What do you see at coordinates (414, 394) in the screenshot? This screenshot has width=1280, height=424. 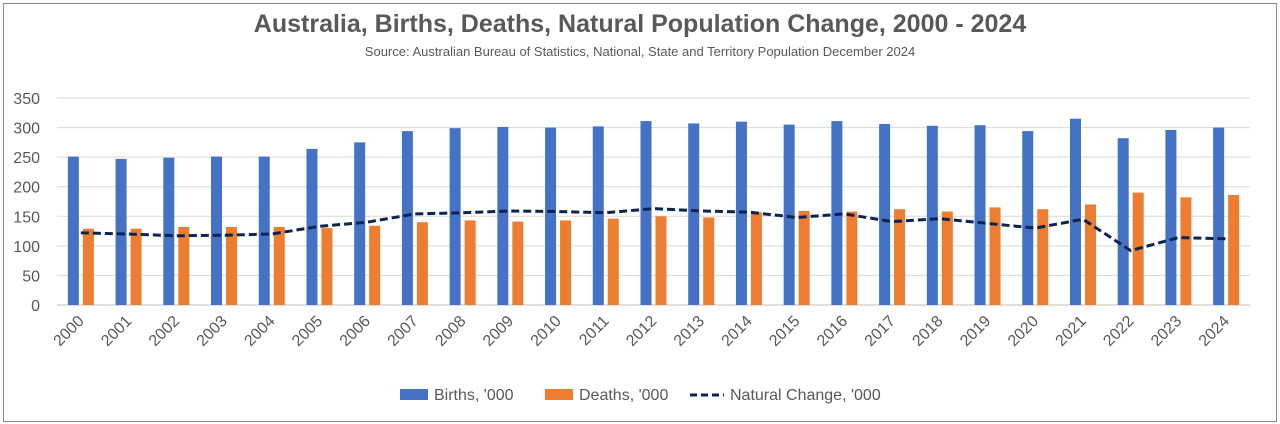 I see `legend-swatch-births` at bounding box center [414, 394].